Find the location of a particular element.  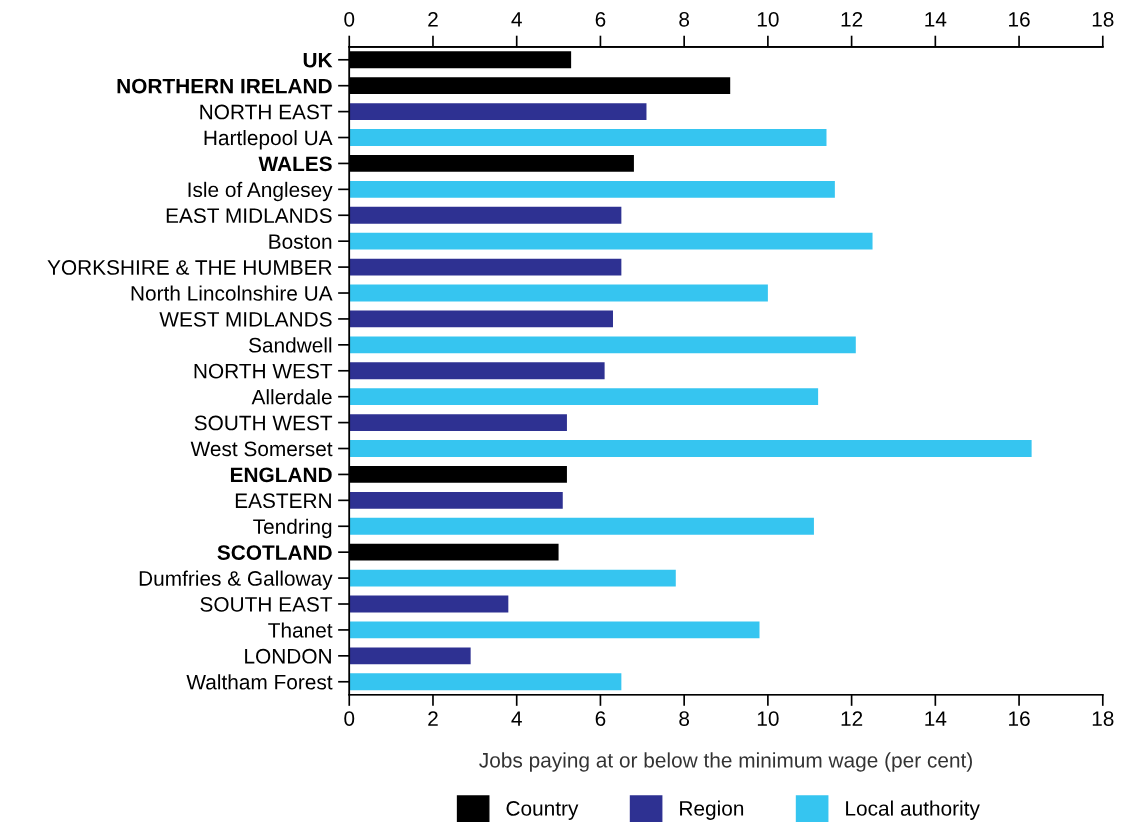

x-tick-label: 10 is located at coordinates (768, 718).